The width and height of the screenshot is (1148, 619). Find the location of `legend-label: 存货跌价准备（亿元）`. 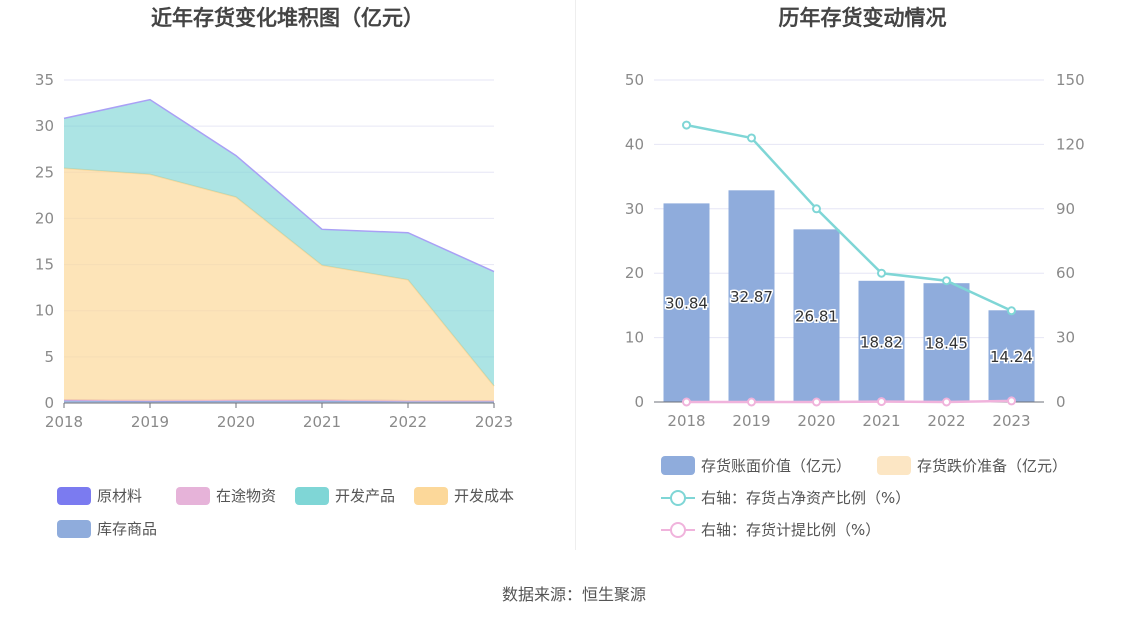

legend-label: 存货跌价准备（亿元） is located at coordinates (992, 466).